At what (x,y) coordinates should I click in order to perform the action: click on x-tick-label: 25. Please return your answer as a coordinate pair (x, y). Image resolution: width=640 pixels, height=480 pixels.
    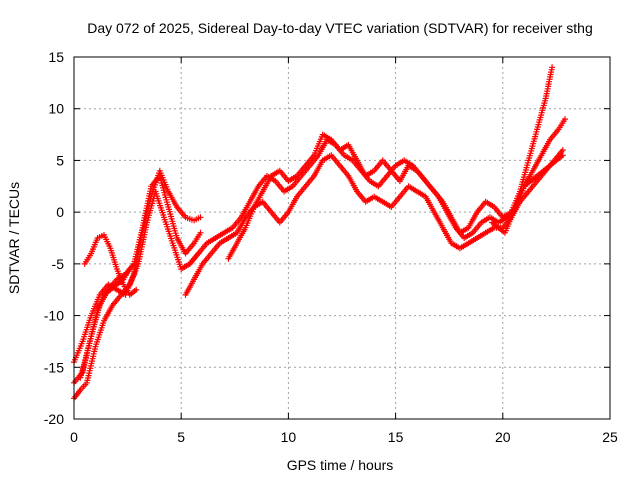
    Looking at the image, I should click on (610, 437).